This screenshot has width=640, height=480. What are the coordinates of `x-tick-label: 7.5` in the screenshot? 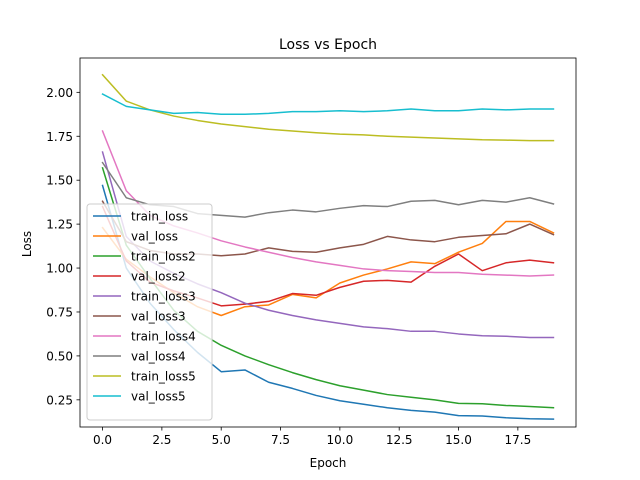 It's located at (280, 440).